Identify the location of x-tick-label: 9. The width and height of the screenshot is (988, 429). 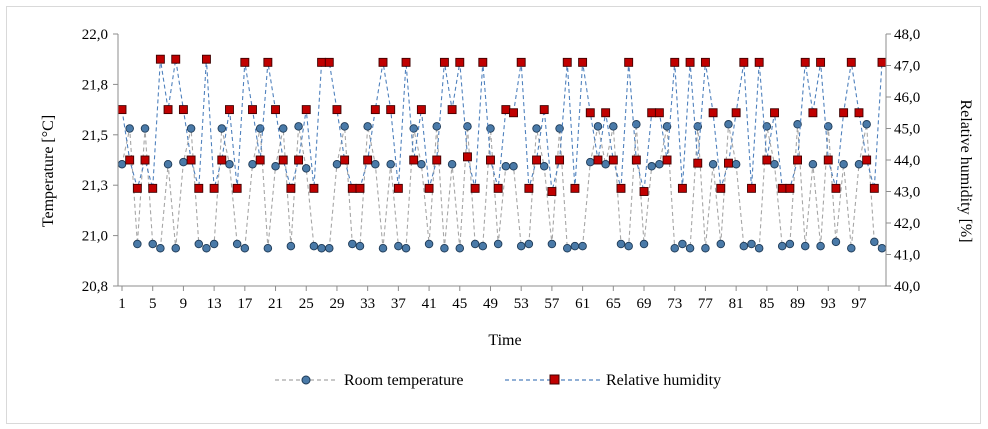
(184, 304).